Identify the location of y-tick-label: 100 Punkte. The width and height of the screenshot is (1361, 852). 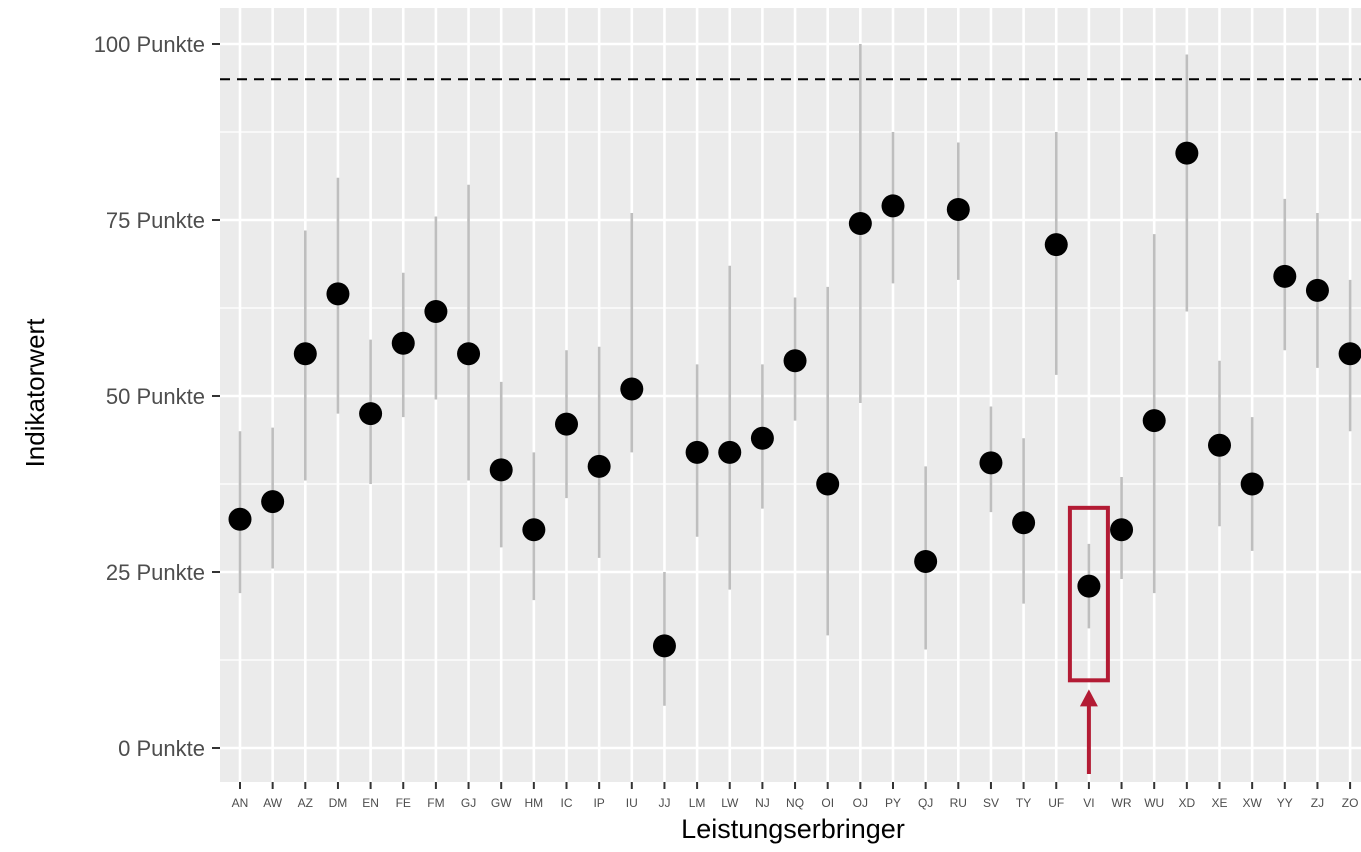
(149, 44).